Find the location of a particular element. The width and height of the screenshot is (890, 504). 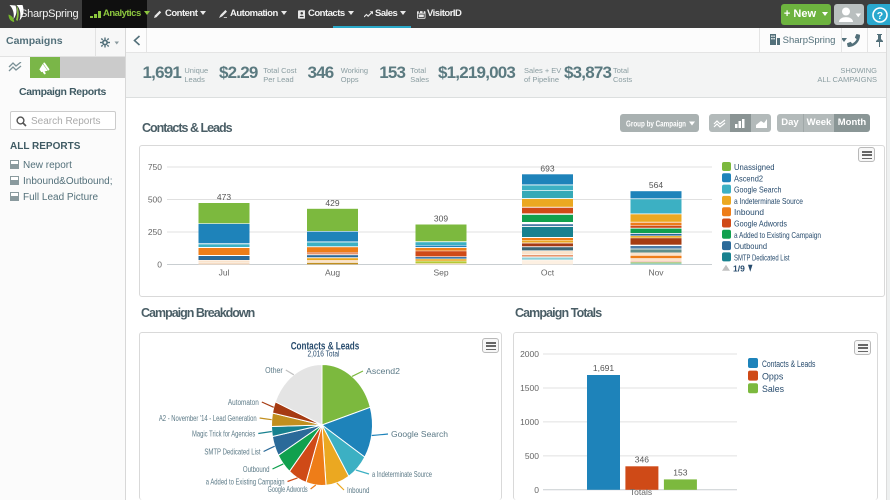

svg-text: Sales is located at coordinates (773, 389).